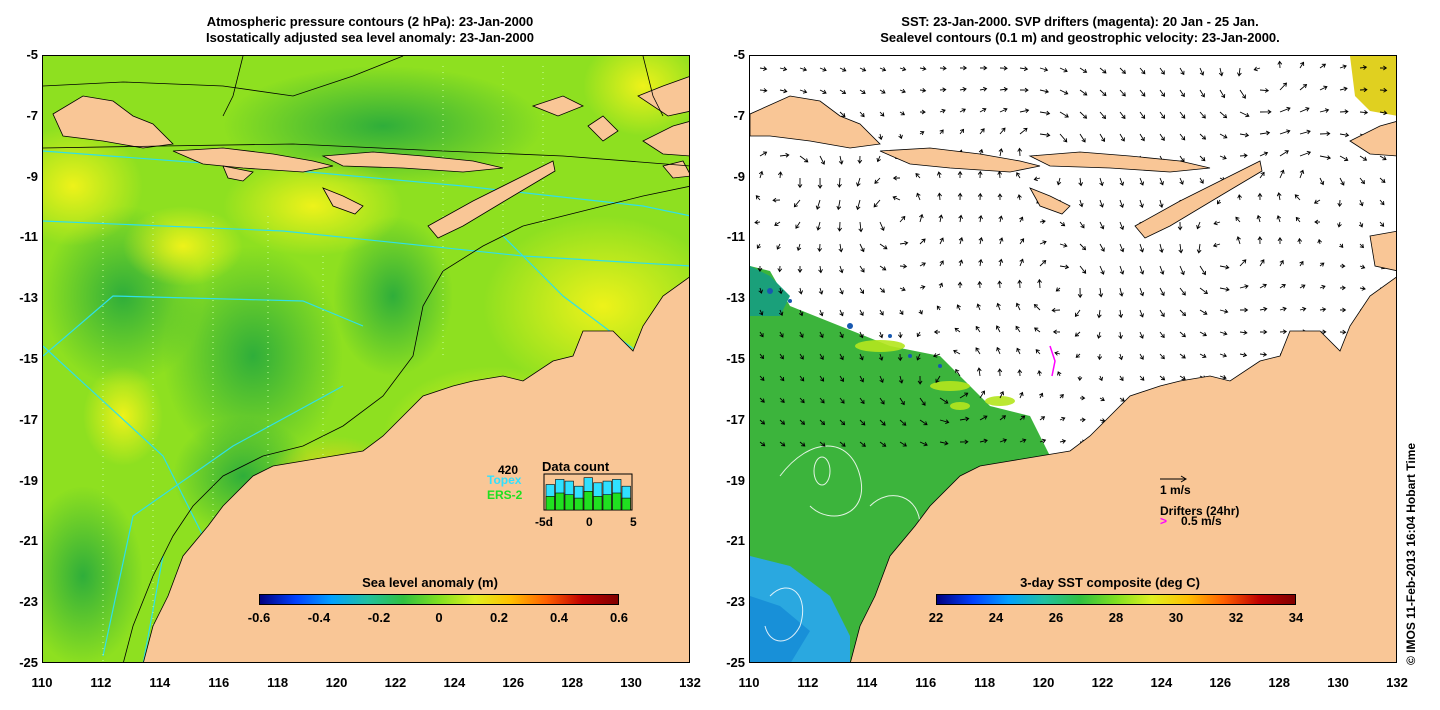 This screenshot has width=1440, height=710. What do you see at coordinates (1043, 682) in the screenshot?
I see `lon-tick-label: 120` at bounding box center [1043, 682].